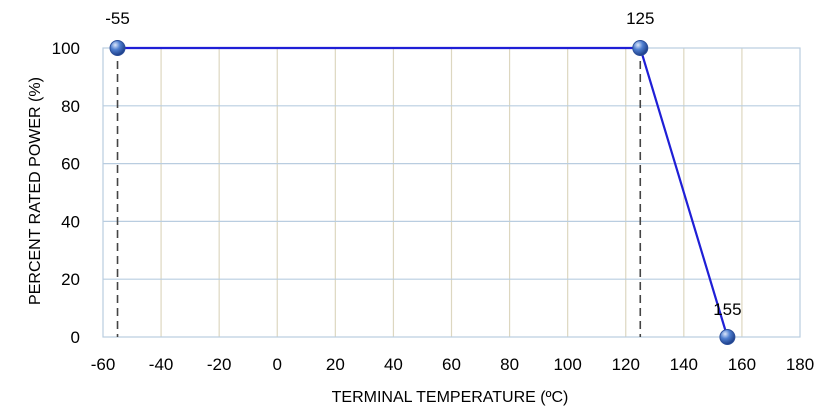 Image resolution: width=818 pixels, height=410 pixels. What do you see at coordinates (66, 193) in the screenshot?
I see `y-tick-labels: 0 20 40 60 80 100` at bounding box center [66, 193].